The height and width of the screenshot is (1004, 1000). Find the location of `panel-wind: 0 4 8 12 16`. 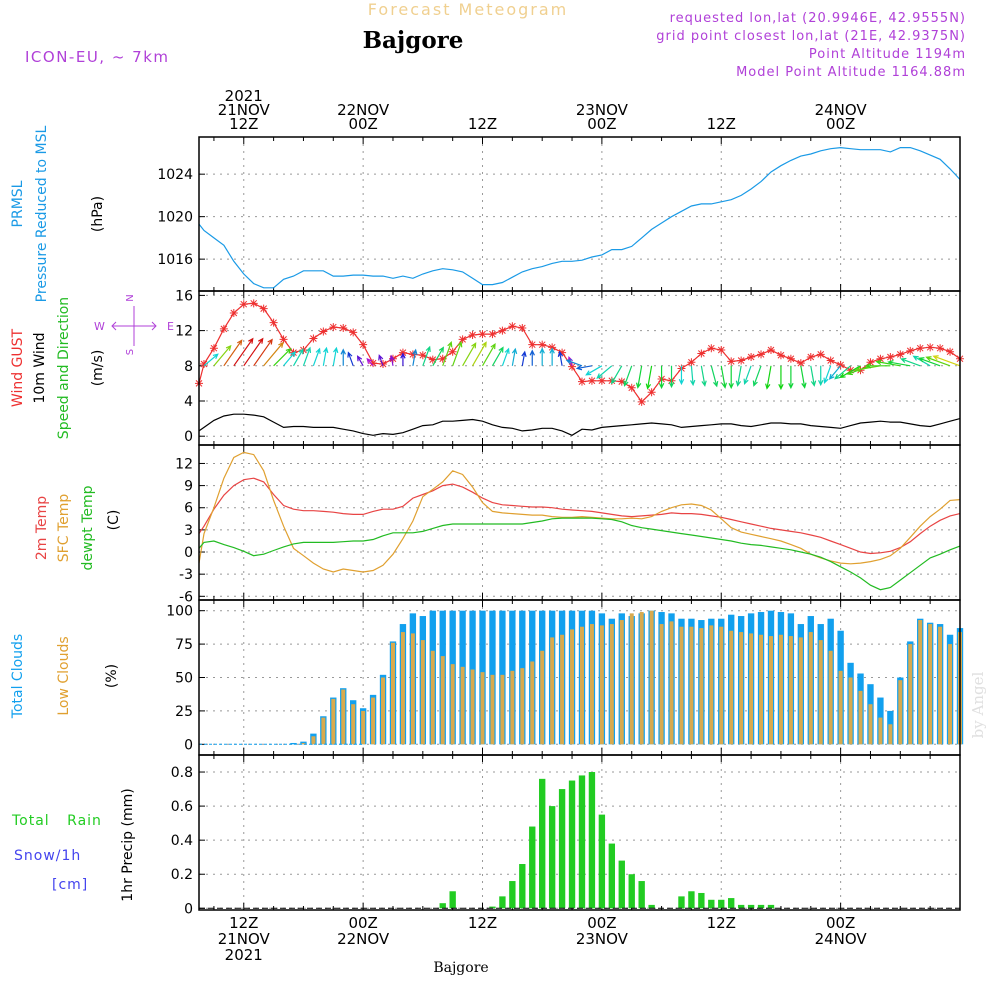

panel-wind: 0 4 8 12 16 is located at coordinates (569, 367).